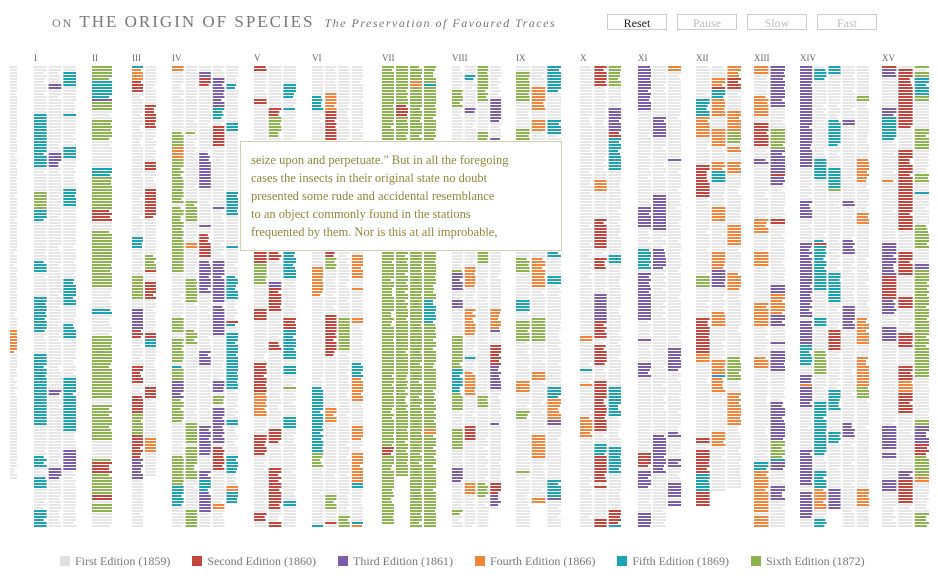 Image resolution: width=938 pixels, height=588 pixels. What do you see at coordinates (707, 22) in the screenshot?
I see `control-button: Pause` at bounding box center [707, 22].